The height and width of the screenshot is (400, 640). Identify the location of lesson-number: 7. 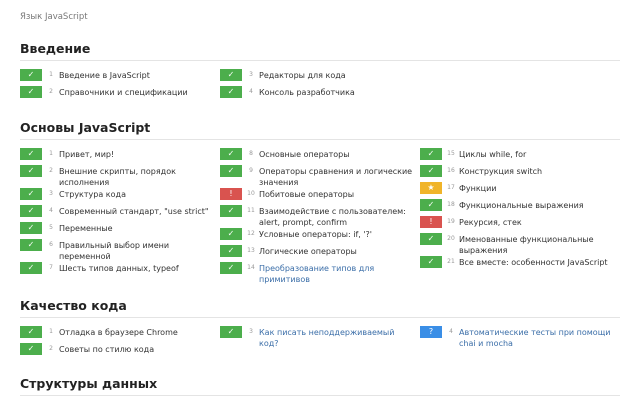
(51, 267).